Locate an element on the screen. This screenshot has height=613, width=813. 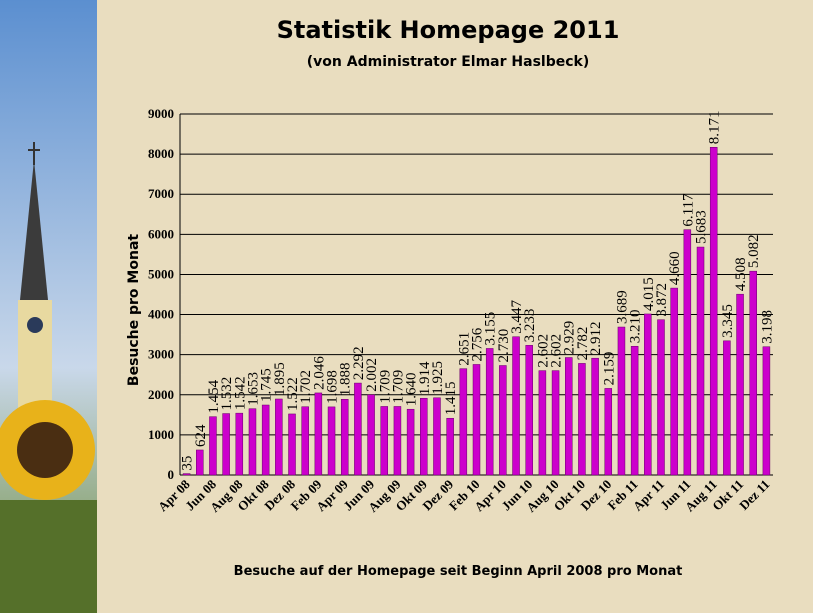
value-label: 1.895 is located at coordinates (280, 379).